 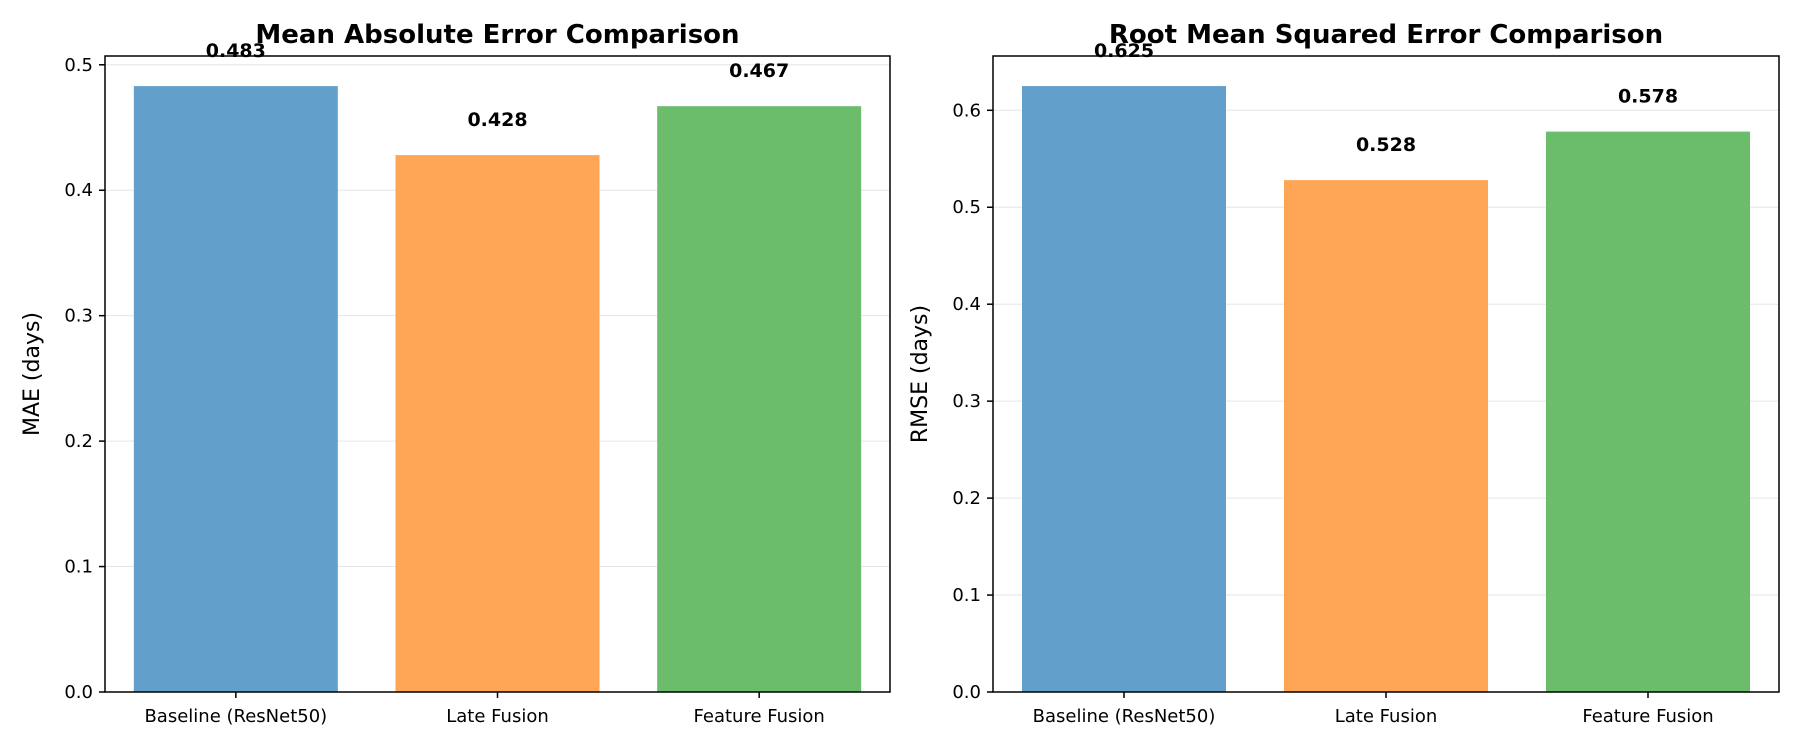 What do you see at coordinates (1386, 145) in the screenshot?
I see `rmse-value-label-1: 0.528` at bounding box center [1386, 145].